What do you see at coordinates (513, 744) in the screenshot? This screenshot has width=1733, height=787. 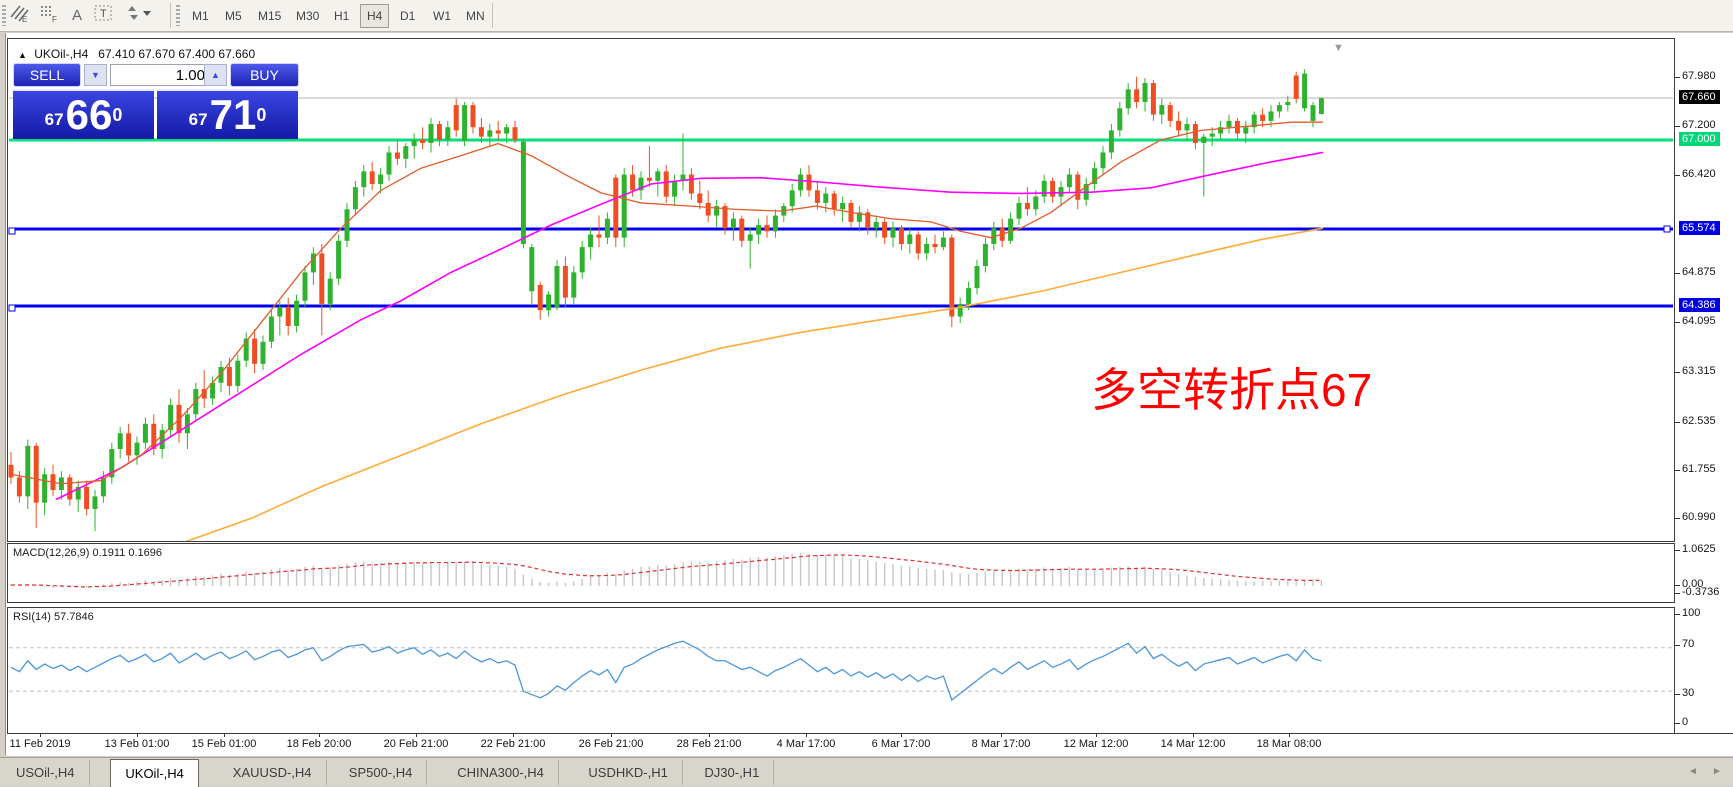 I see `time-label: 22 Feb 21:00` at bounding box center [513, 744].